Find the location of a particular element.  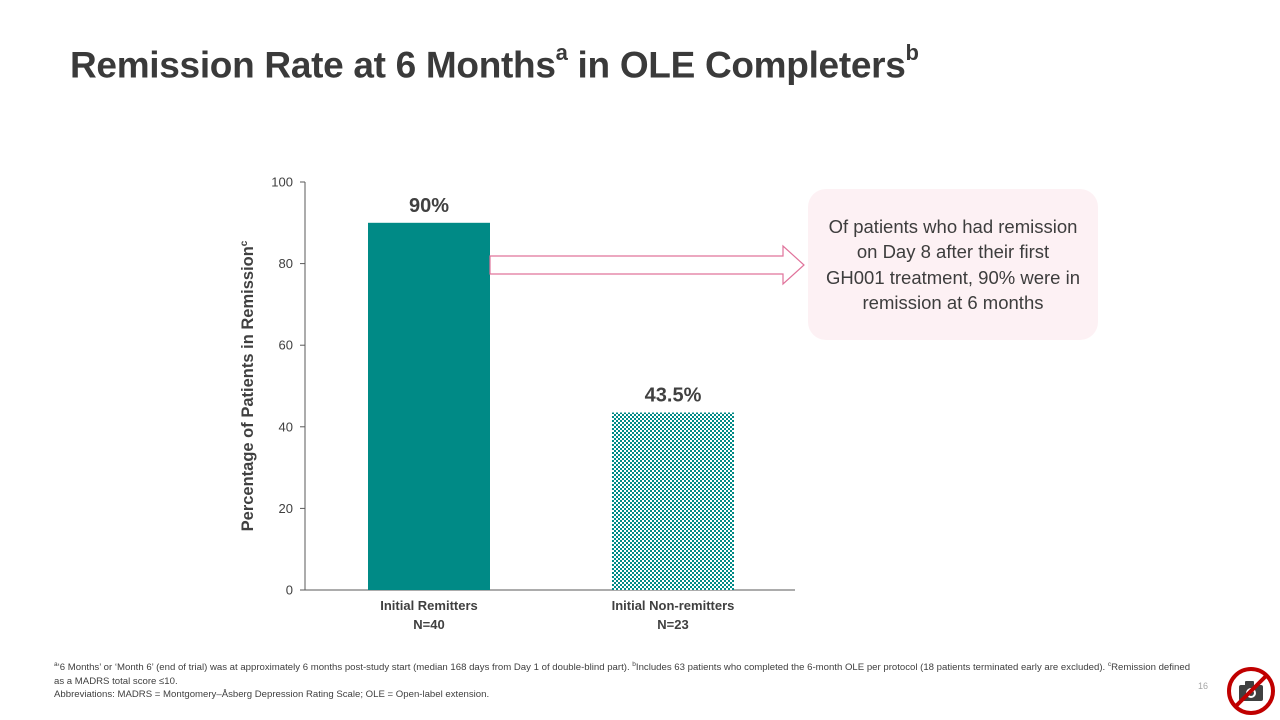

title-text: Remission Rate at 6 Months is located at coordinates (313, 65).